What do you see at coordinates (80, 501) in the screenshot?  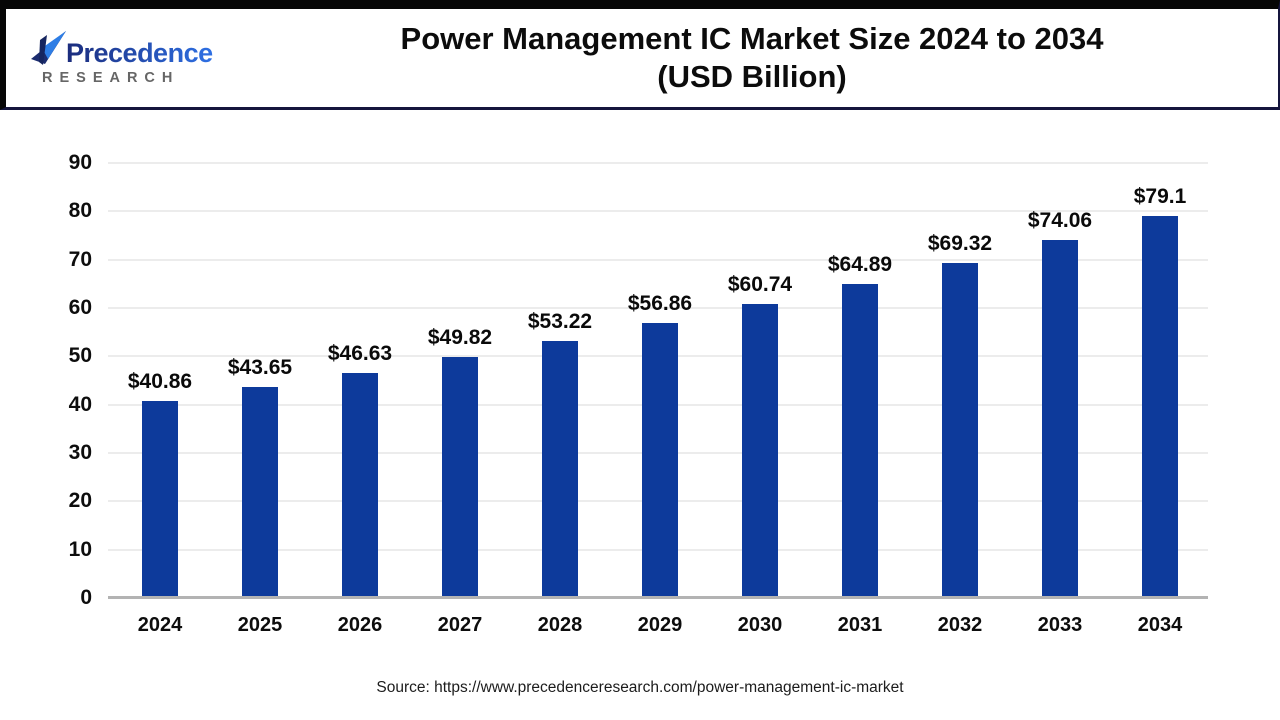 I see `y-axis-label: 20` at bounding box center [80, 501].